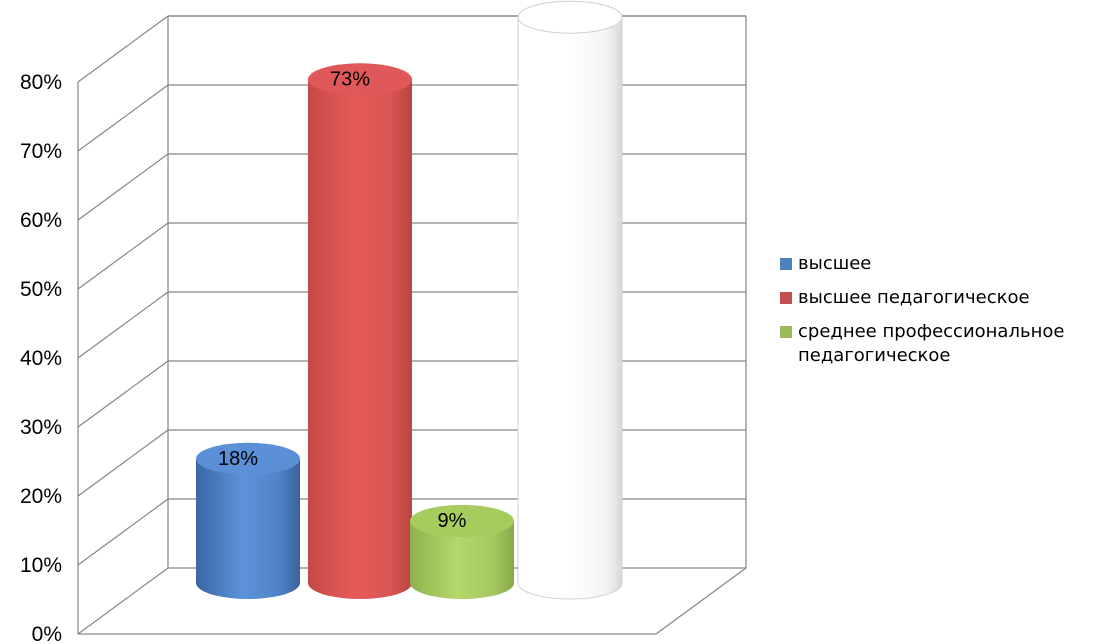  I want to click on y-tick-label: 10%, so click(41, 565).